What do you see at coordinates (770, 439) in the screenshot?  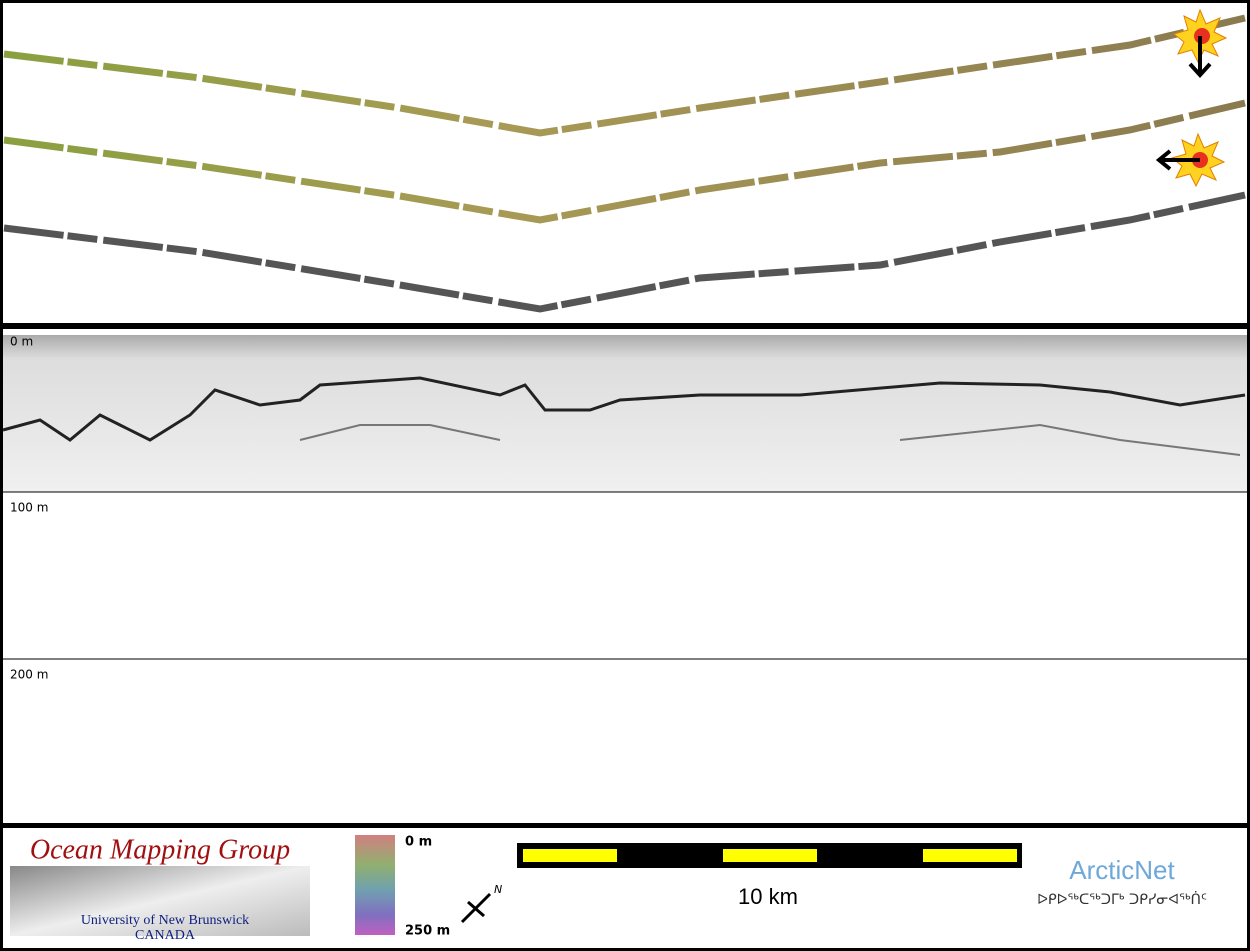 I see `sub-reflector` at bounding box center [770, 439].